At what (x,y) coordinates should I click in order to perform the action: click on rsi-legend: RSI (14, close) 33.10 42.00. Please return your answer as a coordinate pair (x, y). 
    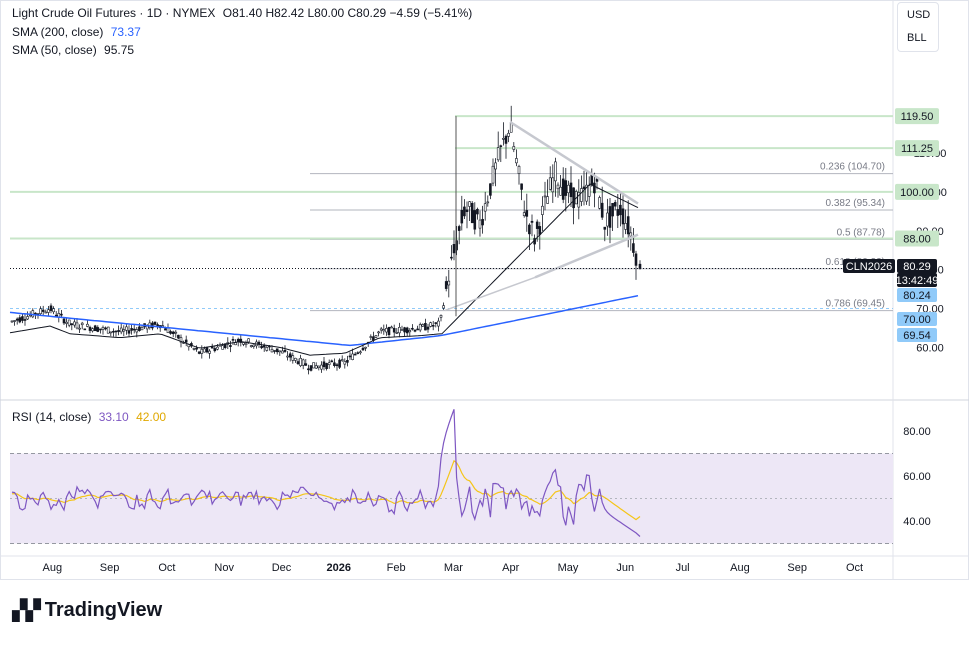
    Looking at the image, I should click on (89, 417).